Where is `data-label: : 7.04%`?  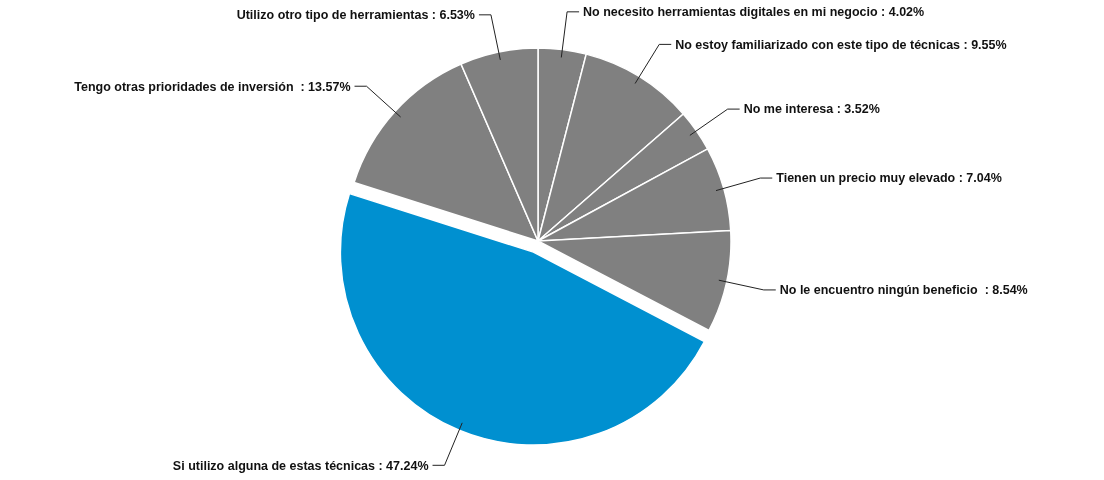
data-label: : 7.04% is located at coordinates (980, 178).